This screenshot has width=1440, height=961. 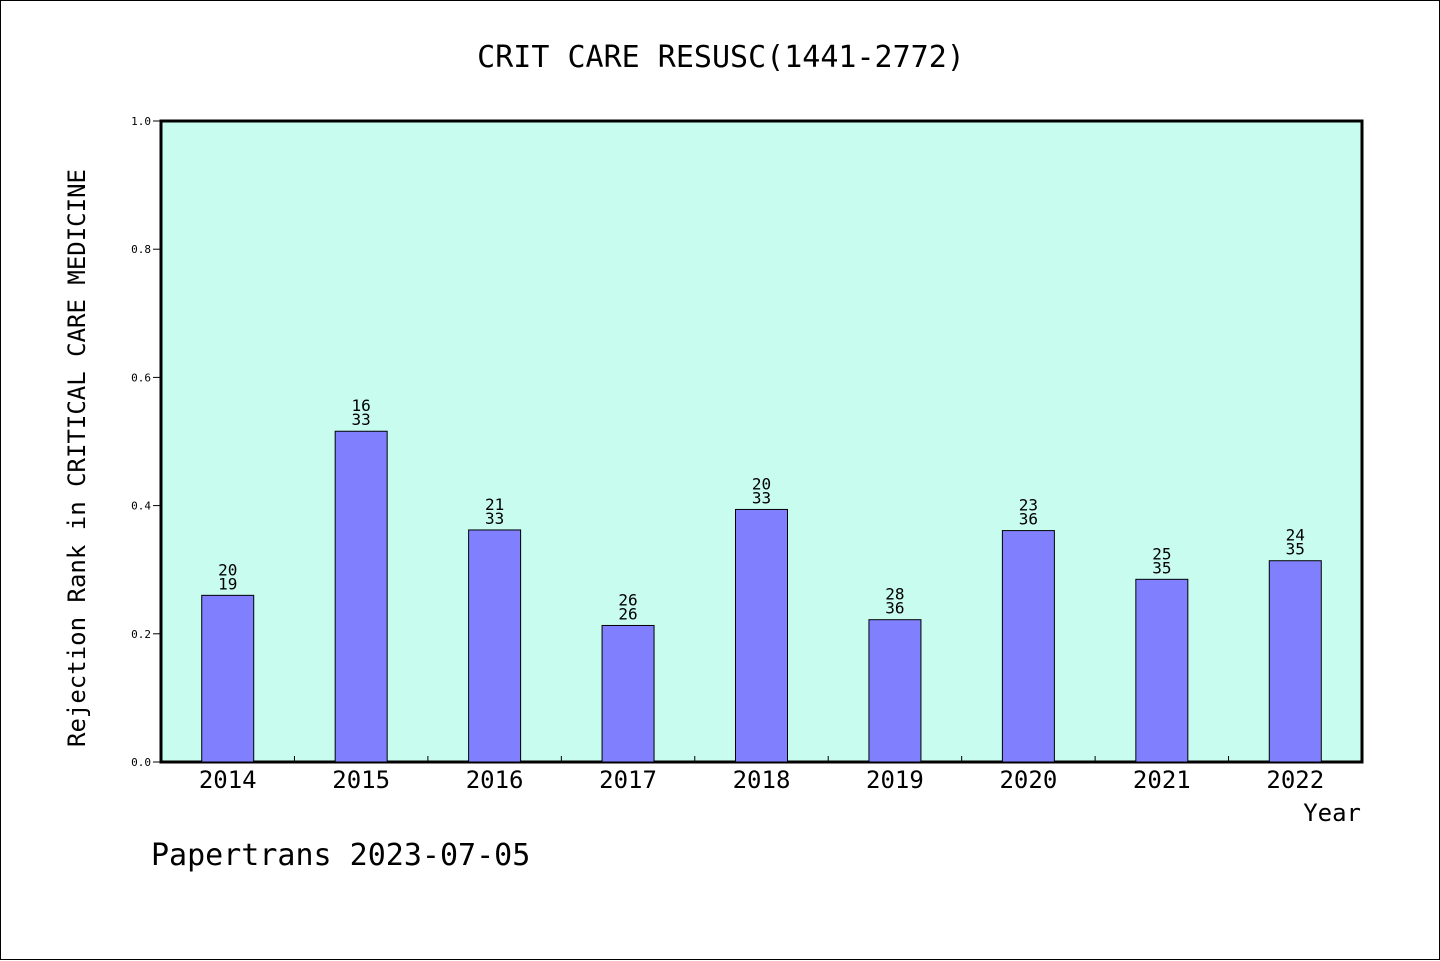 I want to click on bar-2019, so click(x=895, y=691).